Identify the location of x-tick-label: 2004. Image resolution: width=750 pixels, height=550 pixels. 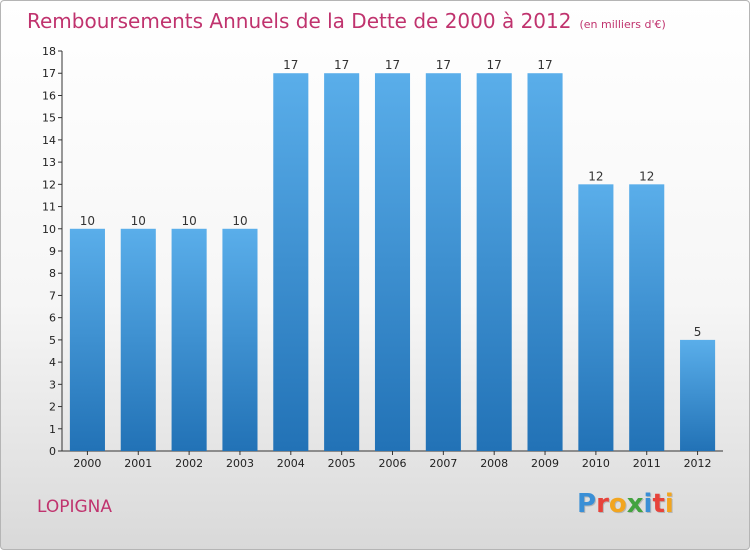
(291, 463).